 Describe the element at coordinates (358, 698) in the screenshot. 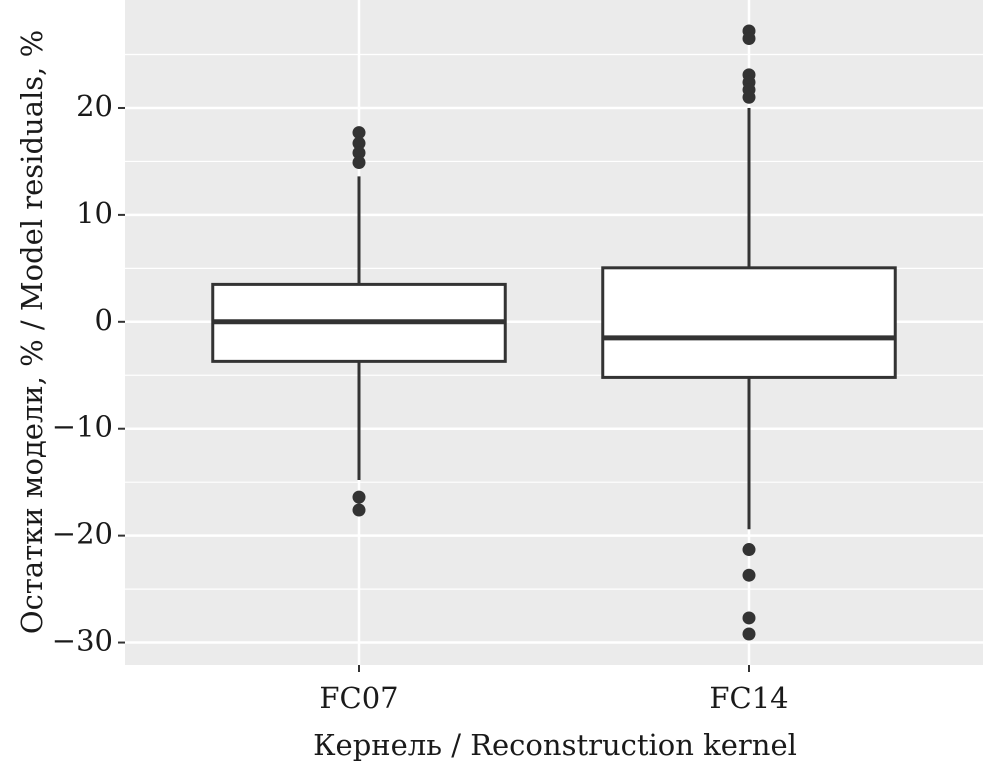

I see `x-tick-label: FC07` at that location.